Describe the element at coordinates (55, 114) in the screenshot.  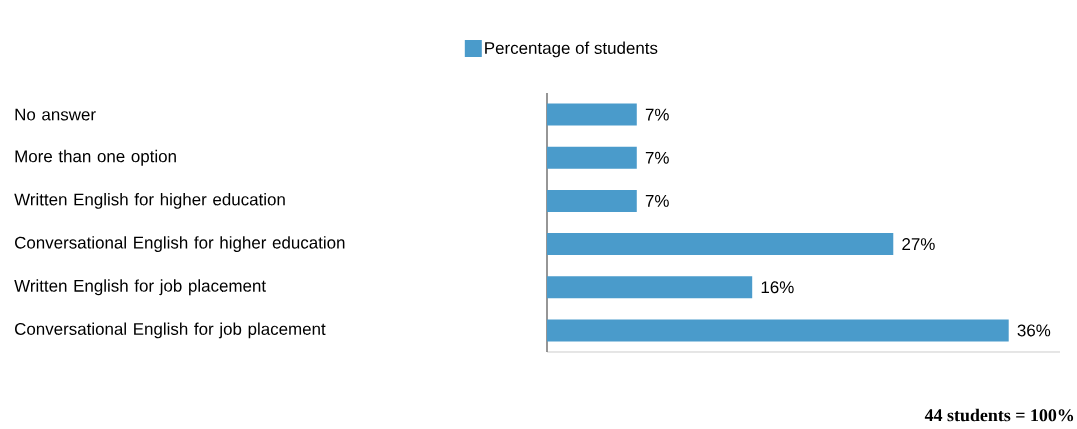
I see `y-tick-label: No answer` at that location.